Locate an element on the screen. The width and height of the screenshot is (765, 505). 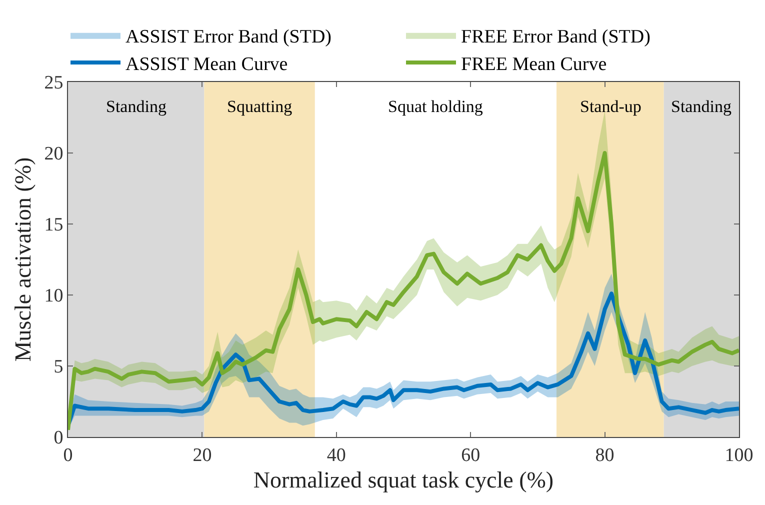
y-axis-title: Muscle activation (%) is located at coordinates (23, 259).